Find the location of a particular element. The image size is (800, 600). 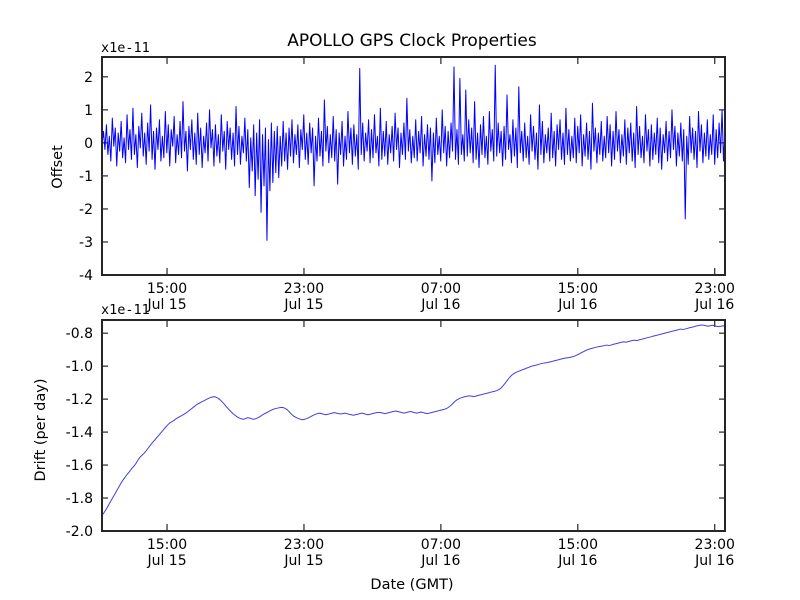

y-tick-label: -1.4 is located at coordinates (79, 433).